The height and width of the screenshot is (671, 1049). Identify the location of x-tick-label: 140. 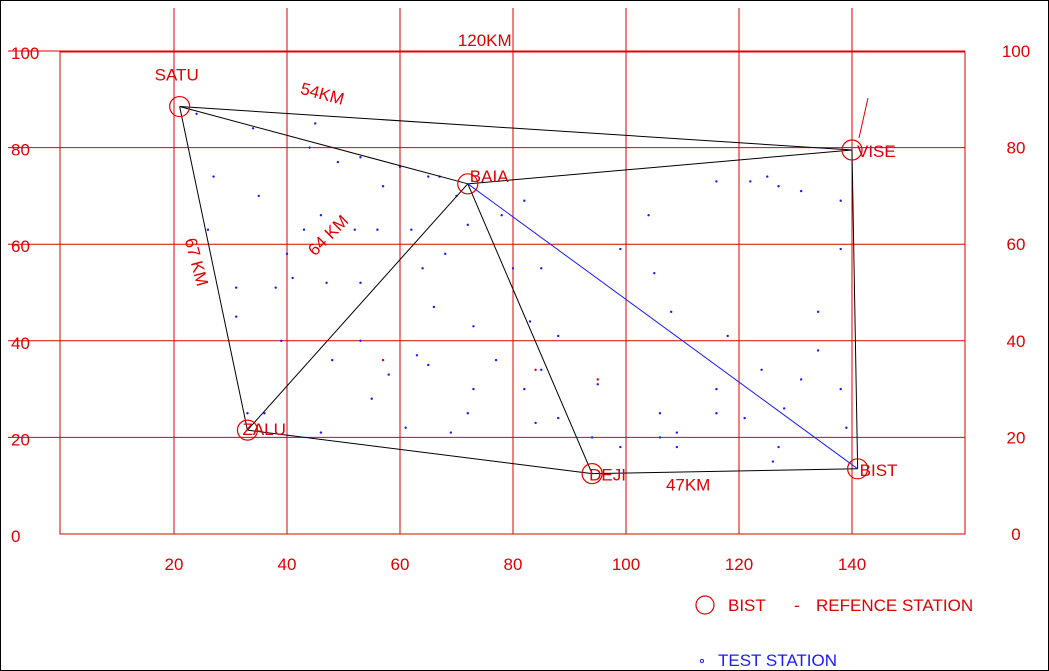
(852, 564).